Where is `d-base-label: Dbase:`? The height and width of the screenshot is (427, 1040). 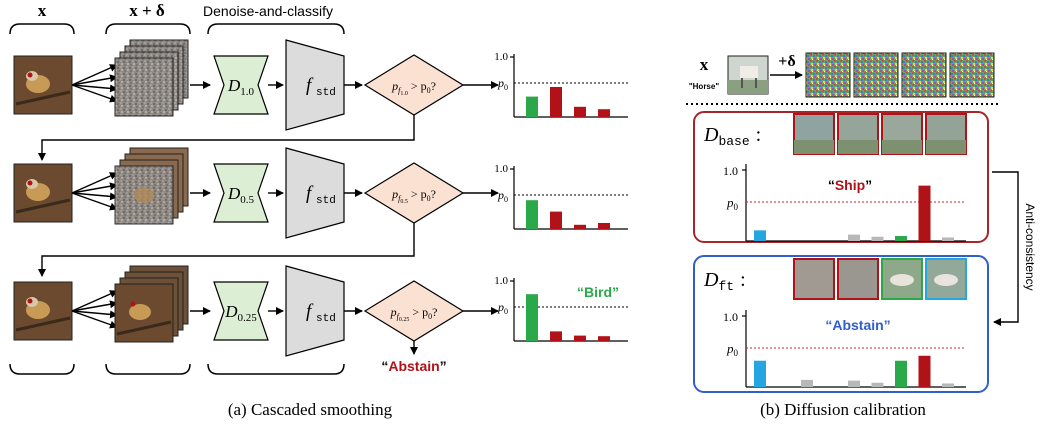 d-base-label: Dbase: is located at coordinates (732, 136).